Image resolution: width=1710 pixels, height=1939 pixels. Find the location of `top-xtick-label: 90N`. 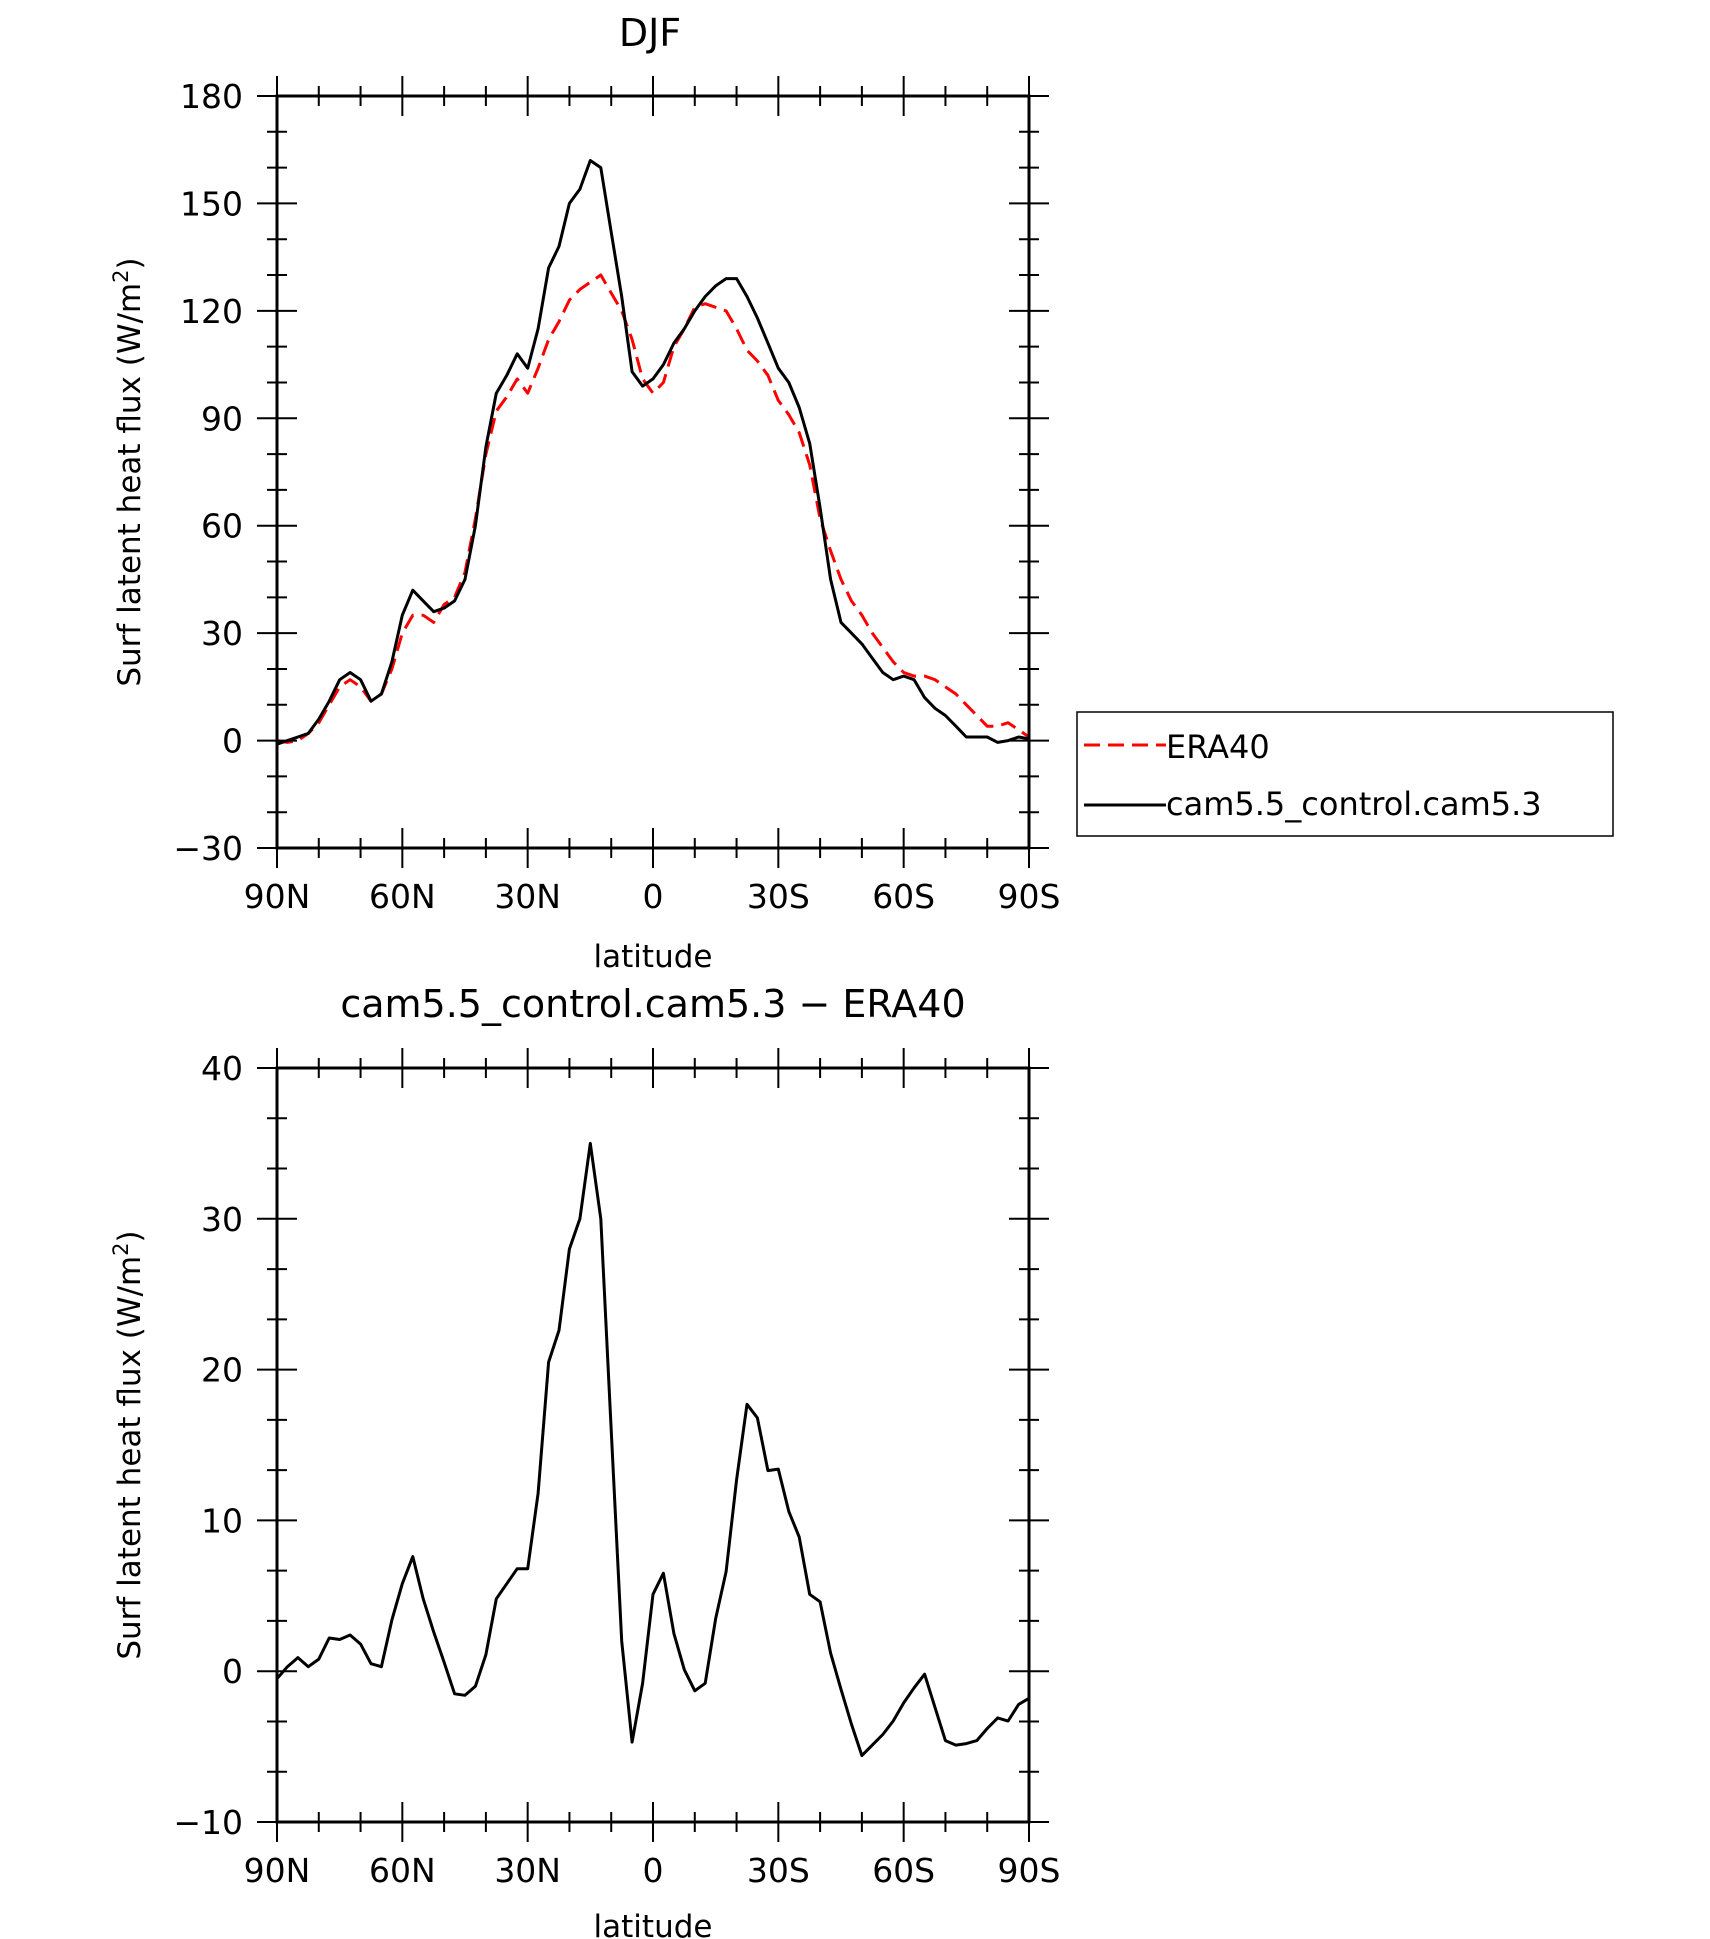

top-xtick-label: 90N is located at coordinates (277, 896).